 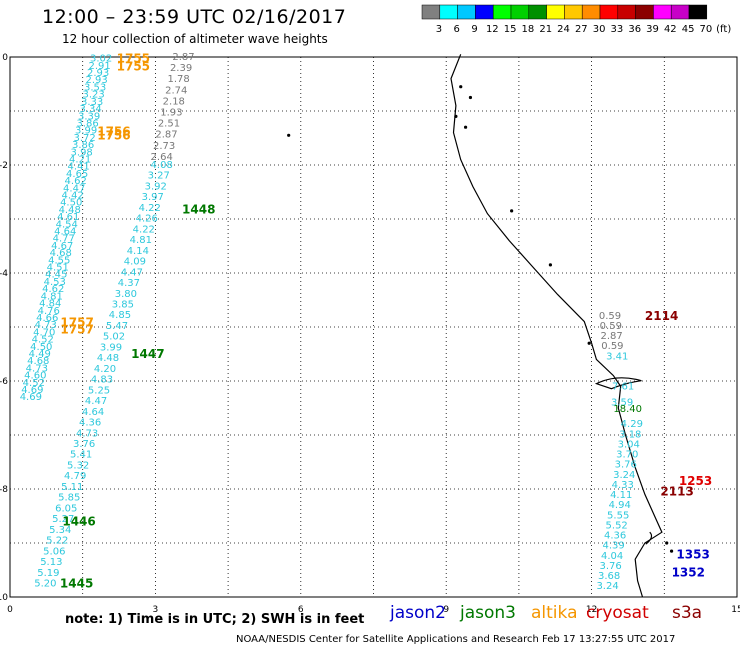 I want to click on pass-time-label: 1756, so click(x=113, y=135).